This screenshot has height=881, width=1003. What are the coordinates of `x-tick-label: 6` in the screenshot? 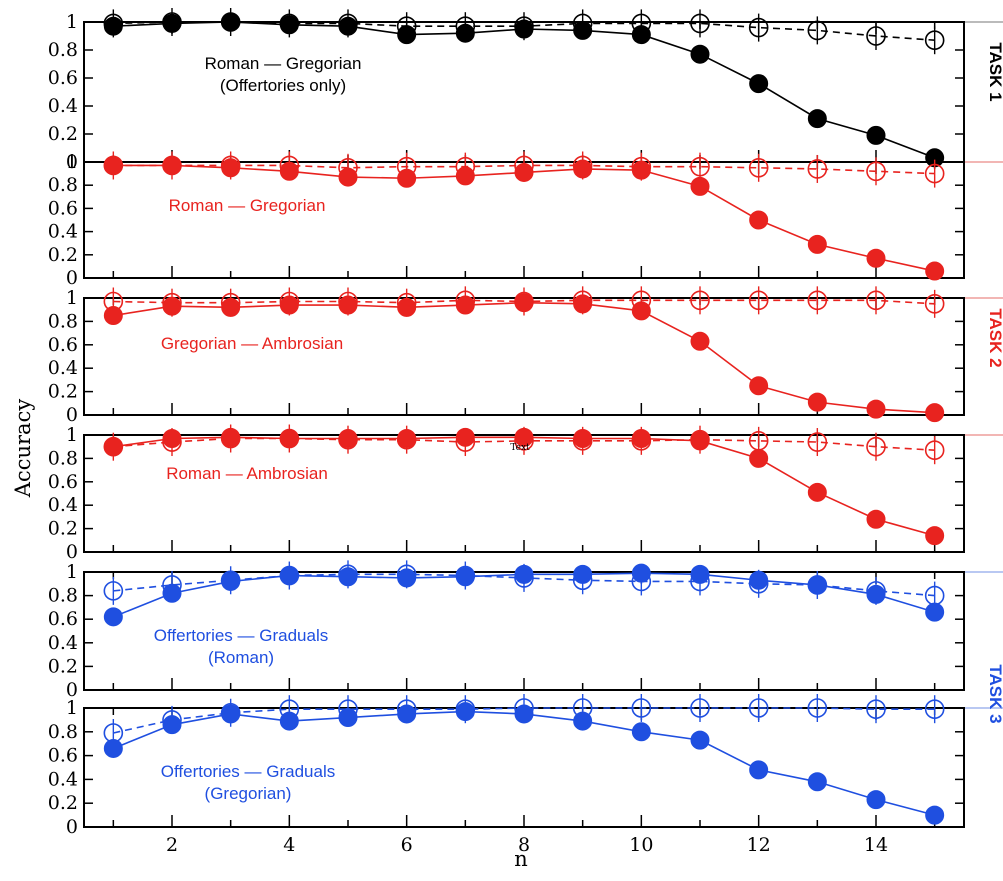 It's located at (407, 845).